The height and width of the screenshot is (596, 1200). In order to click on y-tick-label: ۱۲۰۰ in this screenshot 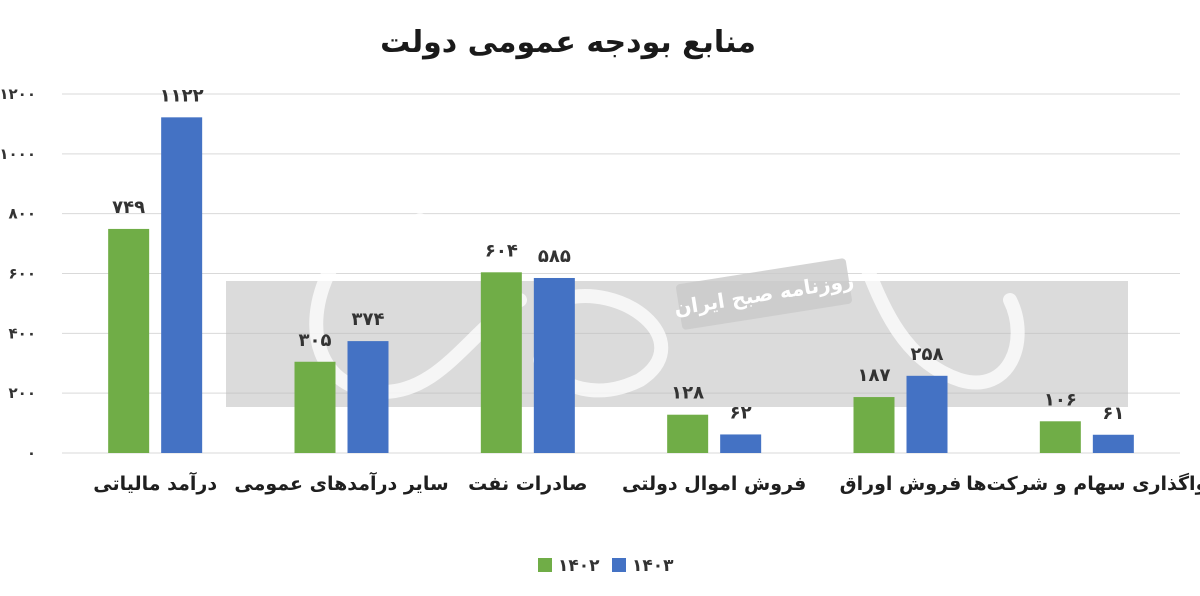, I will do `click(18, 94)`.